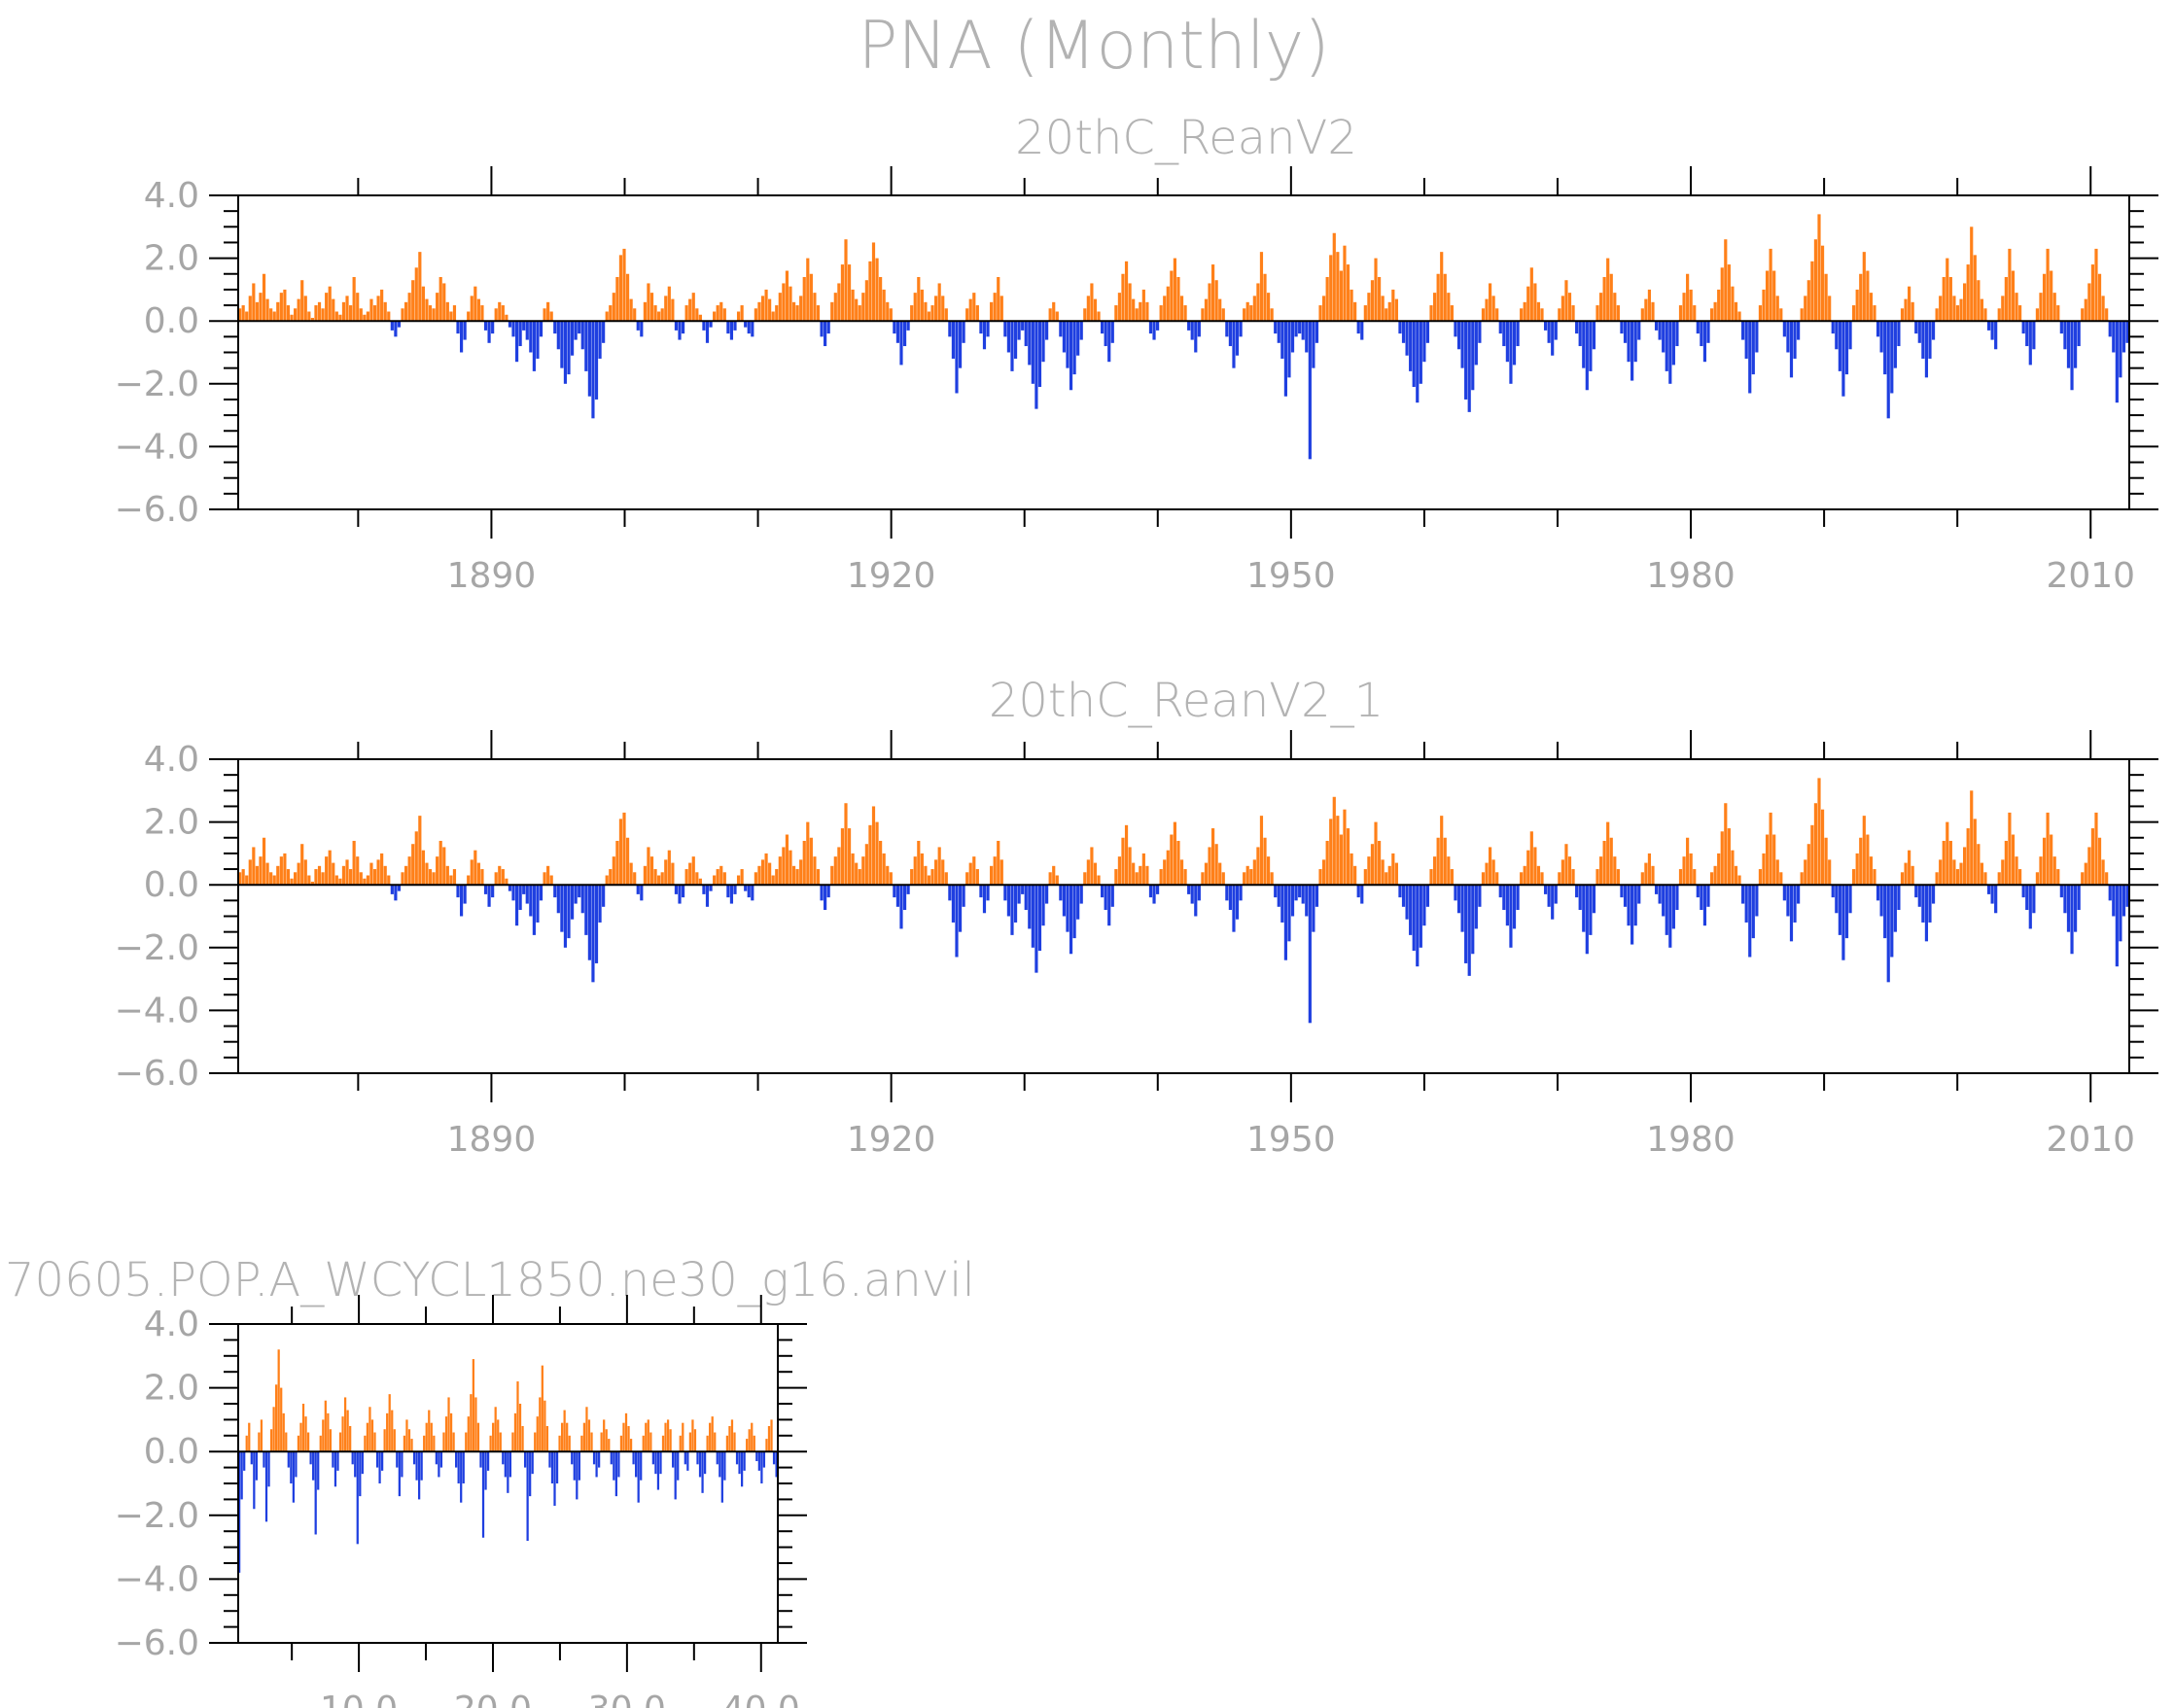 The image size is (2174, 1708). Describe the element at coordinates (172, 259) in the screenshot. I see `y-tick-label: 2.0` at that location.